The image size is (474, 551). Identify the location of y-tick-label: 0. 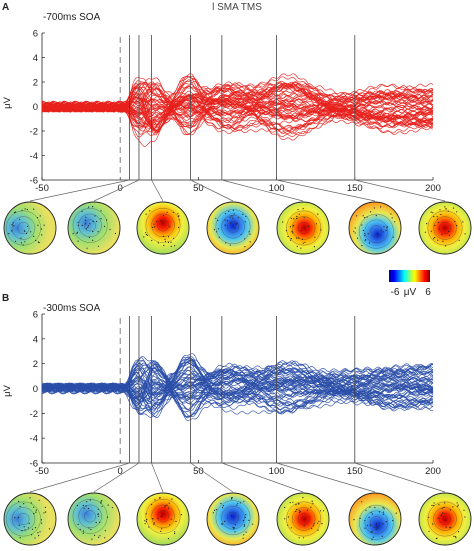
(35, 107).